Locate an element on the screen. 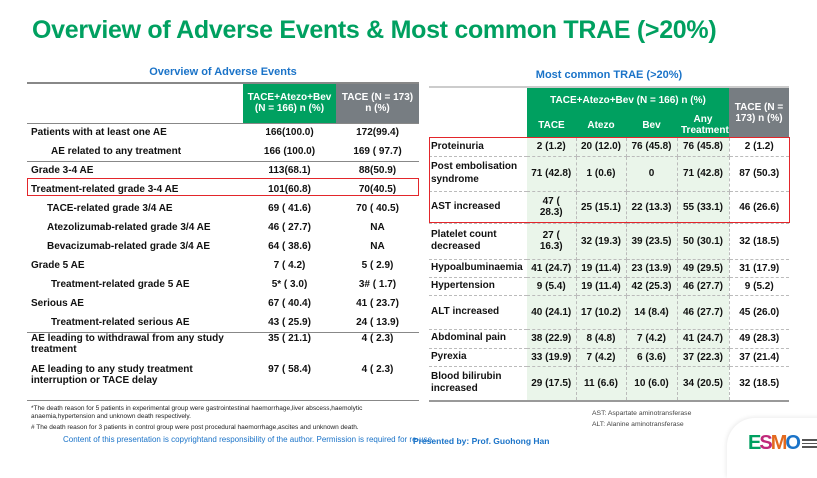 The image size is (817, 478). cell-value: 8 (4.8) is located at coordinates (601, 339).